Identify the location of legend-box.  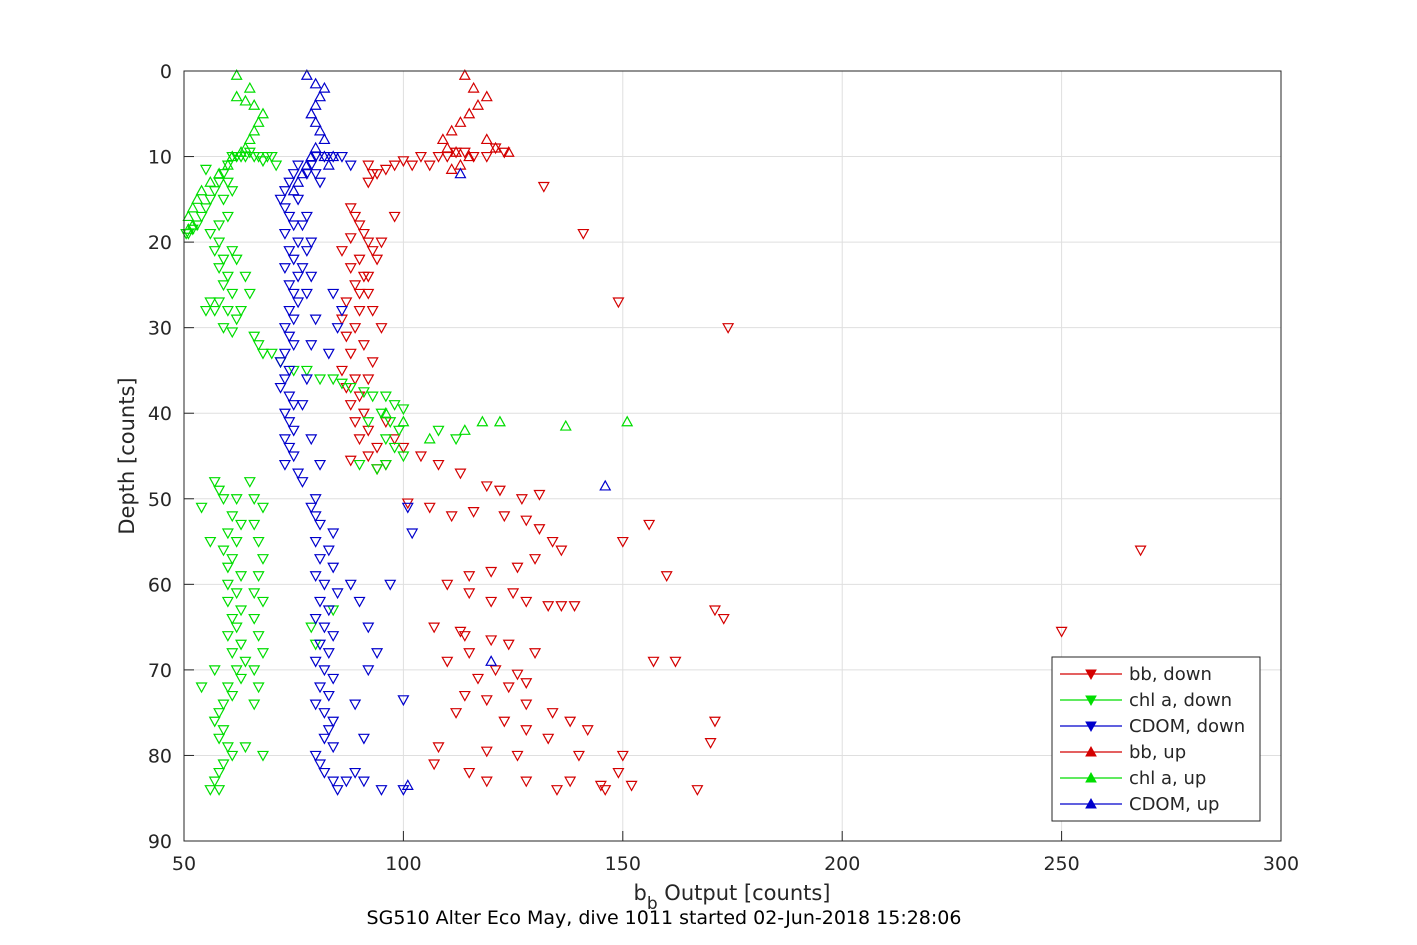
(1156, 739).